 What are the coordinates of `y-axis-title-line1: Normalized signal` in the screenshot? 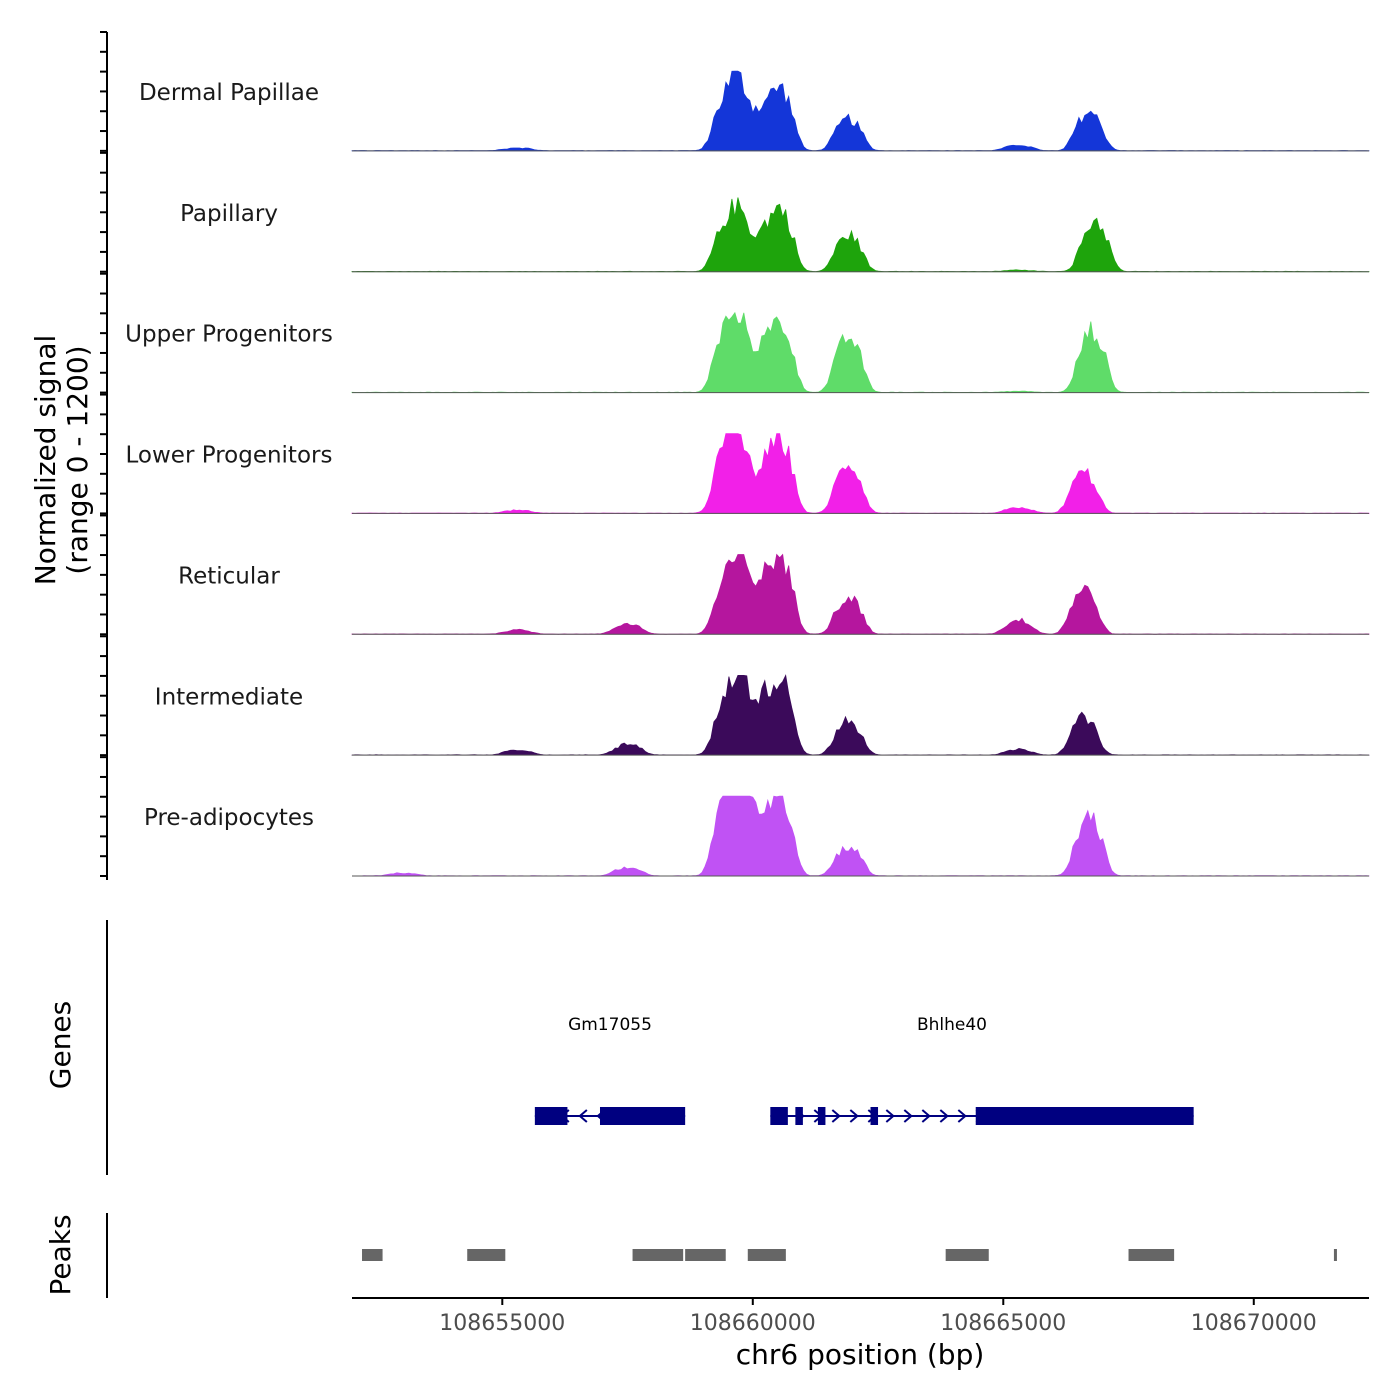 It's located at (45, 460).